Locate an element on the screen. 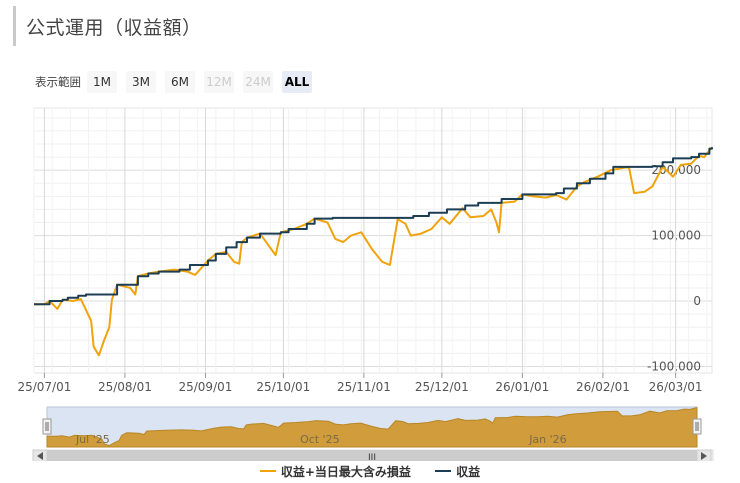 The image size is (740, 483). page-title: 公式運用（収益額） is located at coordinates (114, 27).